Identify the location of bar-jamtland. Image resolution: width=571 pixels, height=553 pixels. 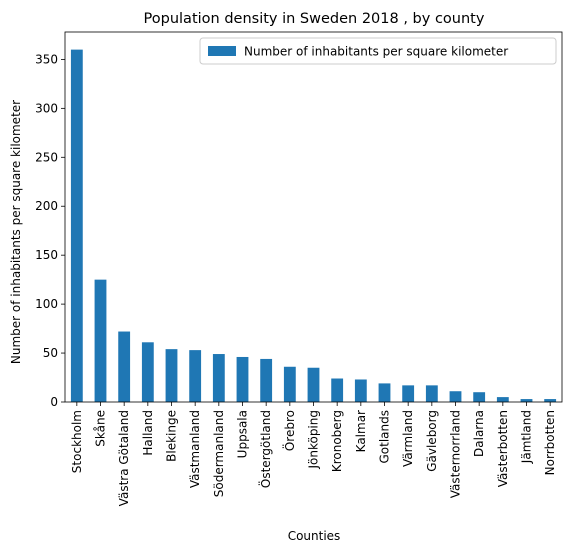
(526, 400).